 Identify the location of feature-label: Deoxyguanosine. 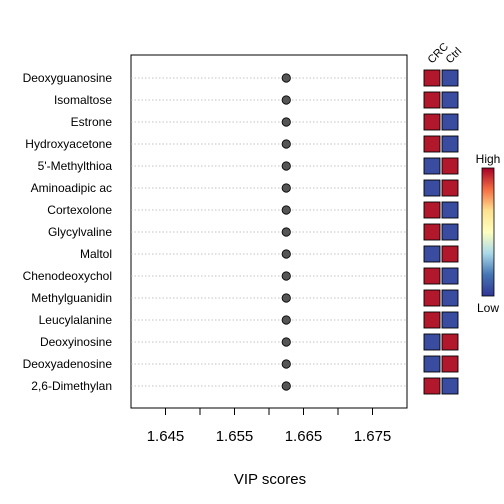
(68, 78).